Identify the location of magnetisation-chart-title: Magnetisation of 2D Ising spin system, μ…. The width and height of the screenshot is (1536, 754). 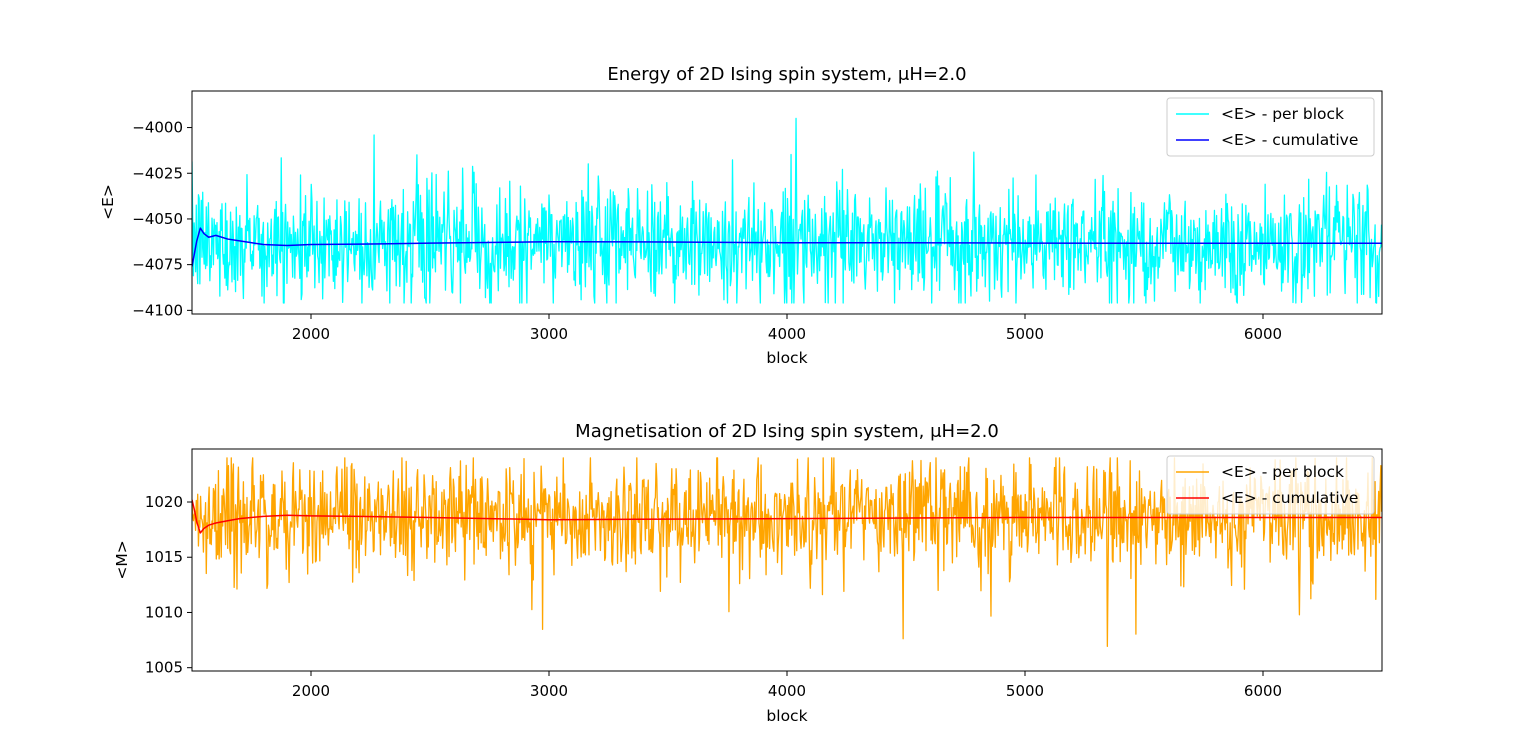
(787, 431).